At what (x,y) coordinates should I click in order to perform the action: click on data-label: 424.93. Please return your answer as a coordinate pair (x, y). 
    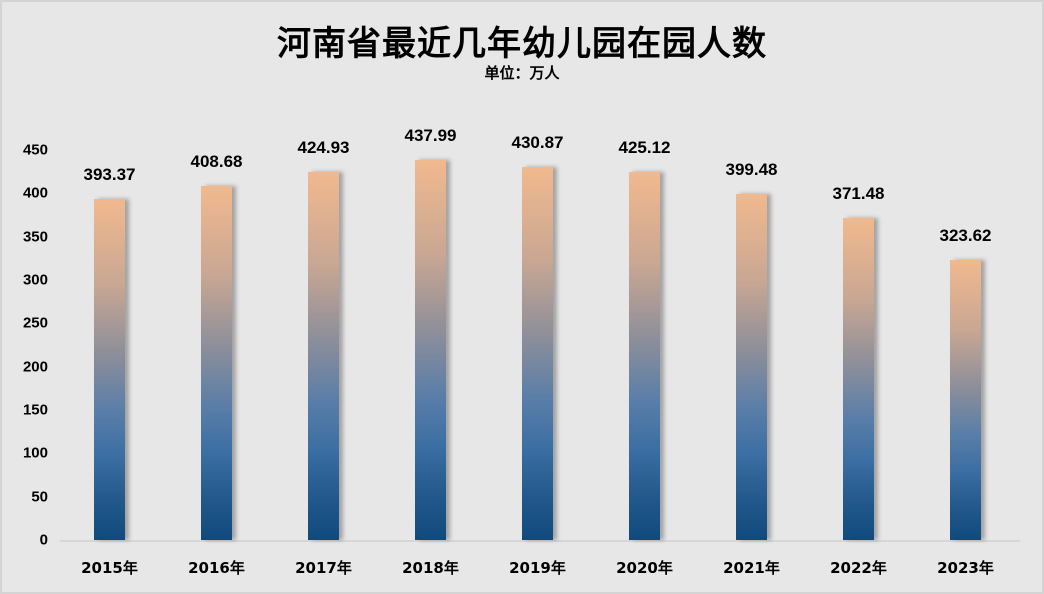
    Looking at the image, I should click on (323, 147).